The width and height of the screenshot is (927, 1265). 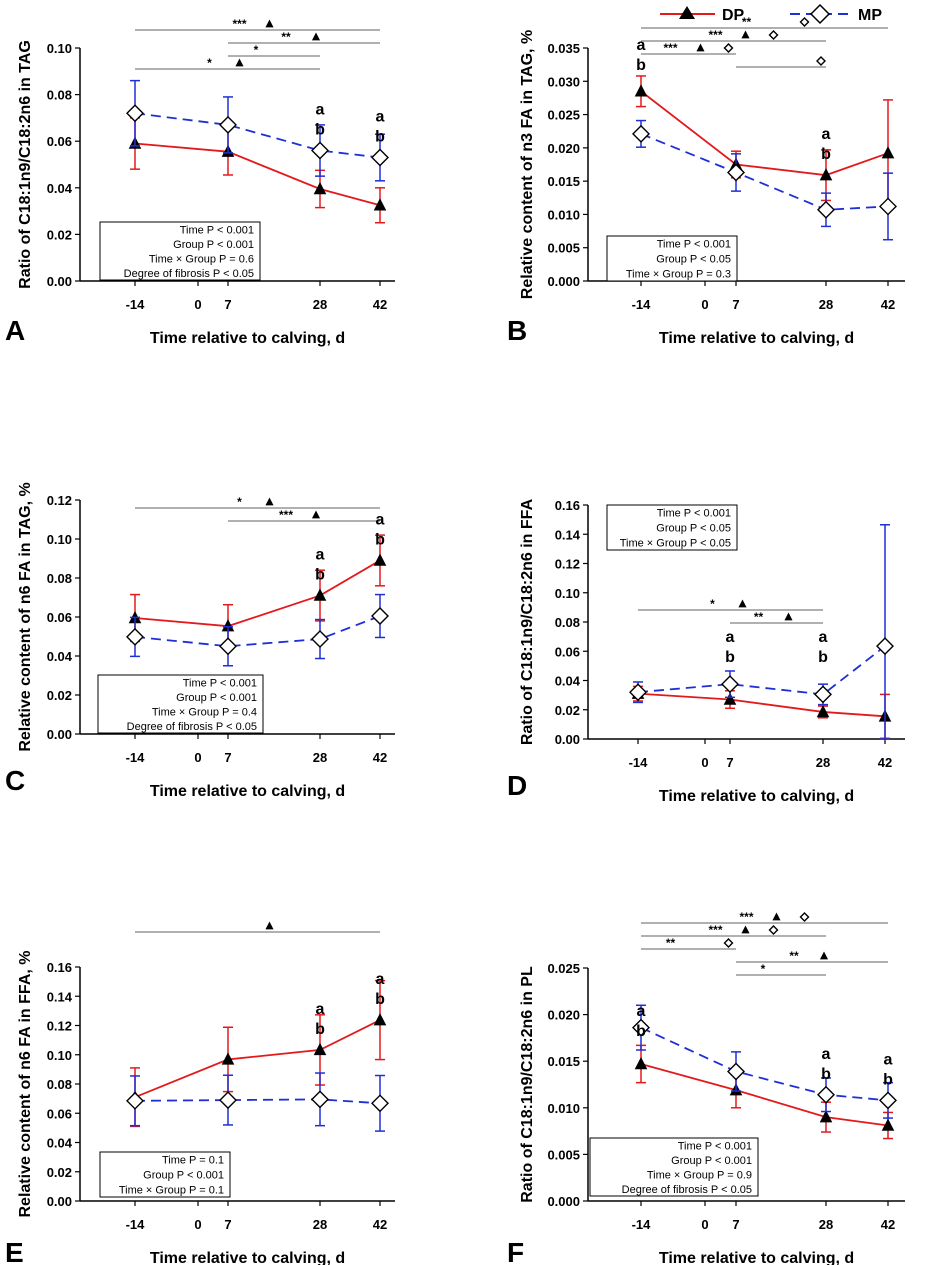 I want to click on y-tick-label: 0.000, so click(x=563, y=281).